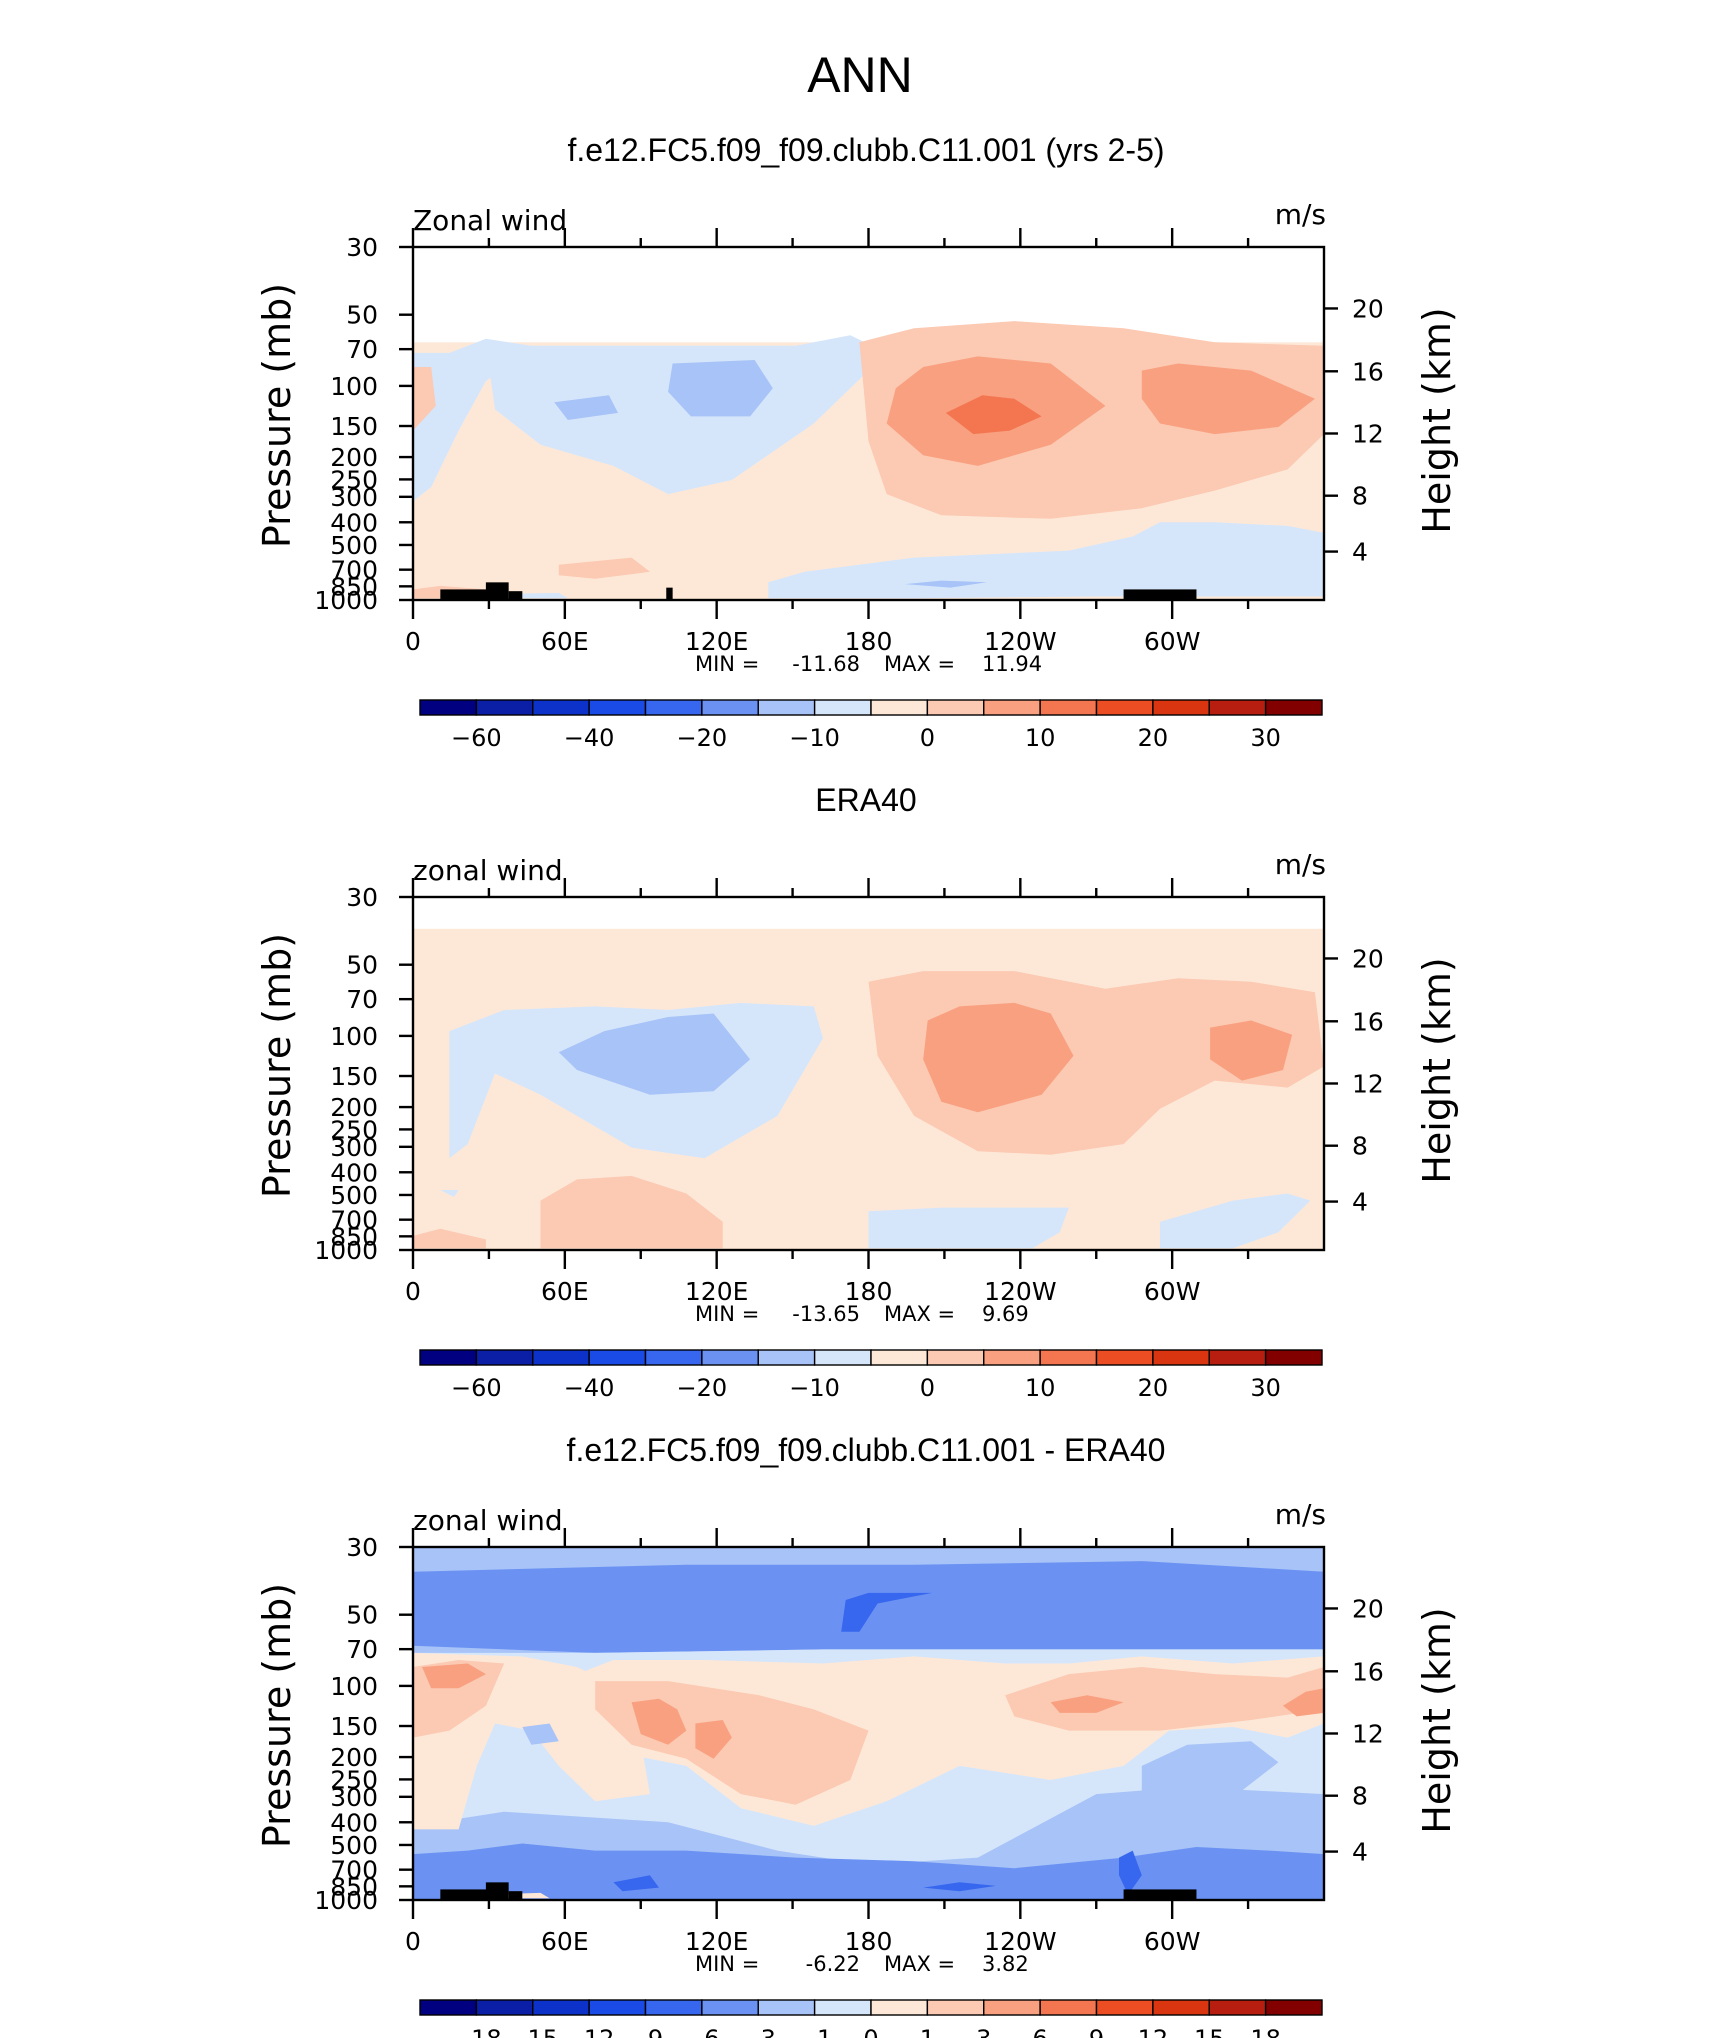 The width and height of the screenshot is (1710, 2038). Describe the element at coordinates (727, 1314) in the screenshot. I see `min-label: MIN =` at that location.